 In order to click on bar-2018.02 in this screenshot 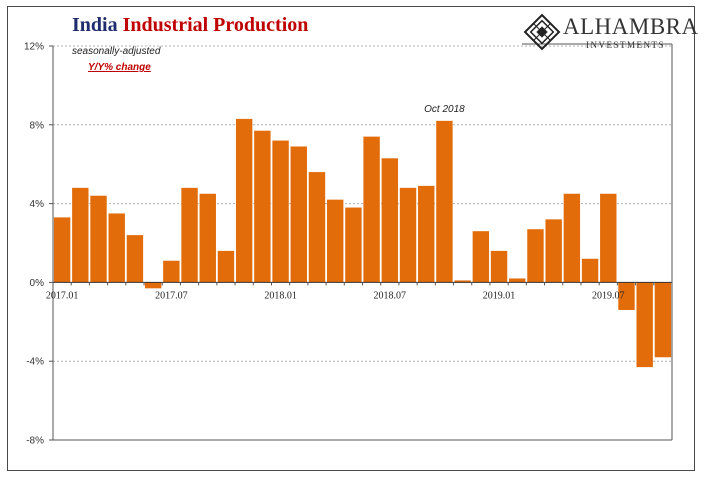, I will do `click(298, 214)`.